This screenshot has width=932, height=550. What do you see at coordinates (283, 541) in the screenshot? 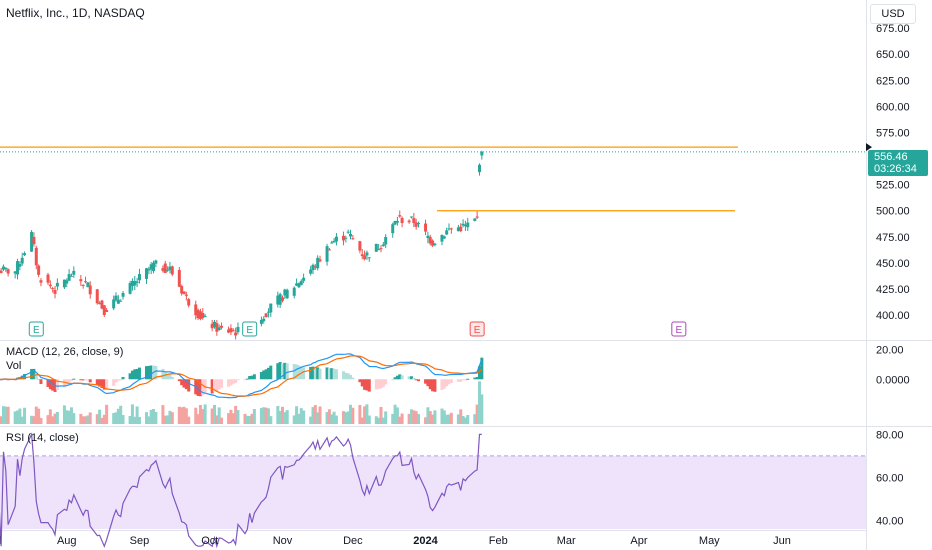
I see `time-tick-label: Nov` at bounding box center [283, 541].